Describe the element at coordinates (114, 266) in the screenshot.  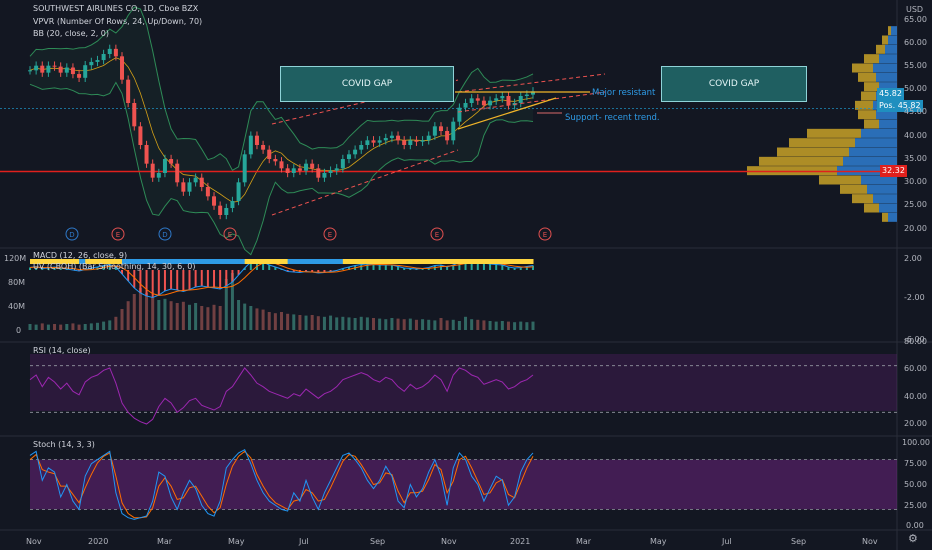
I see `uv-legend: UV (CBOH) (Bar Smoothing, 14, 30, 6, 0)` at that location.